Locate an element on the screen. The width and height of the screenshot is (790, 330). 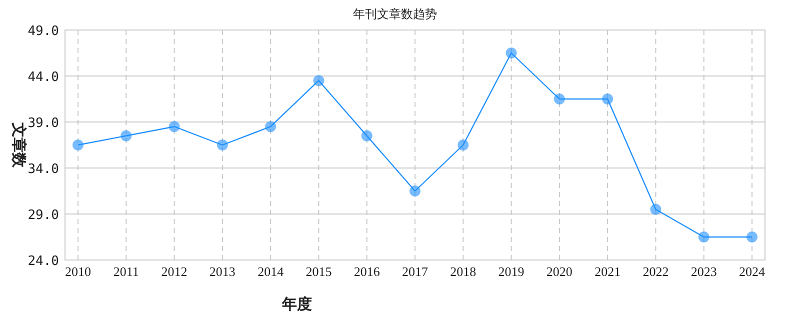
x-tick-label: 2010 is located at coordinates (78, 271).